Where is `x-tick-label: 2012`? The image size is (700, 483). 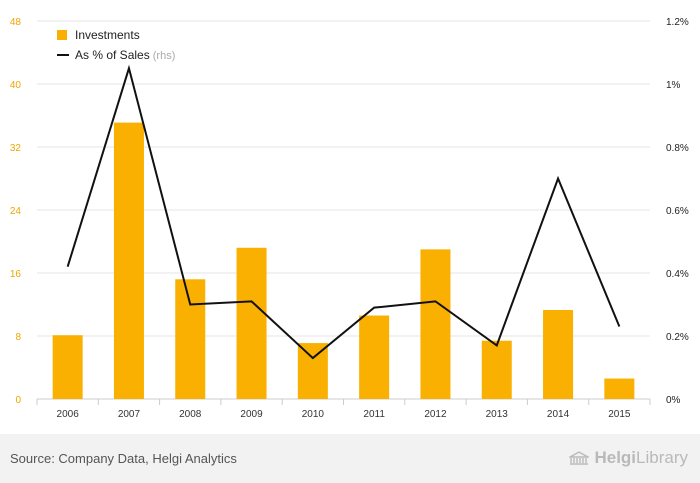 x-tick-label: 2012 is located at coordinates (435, 414).